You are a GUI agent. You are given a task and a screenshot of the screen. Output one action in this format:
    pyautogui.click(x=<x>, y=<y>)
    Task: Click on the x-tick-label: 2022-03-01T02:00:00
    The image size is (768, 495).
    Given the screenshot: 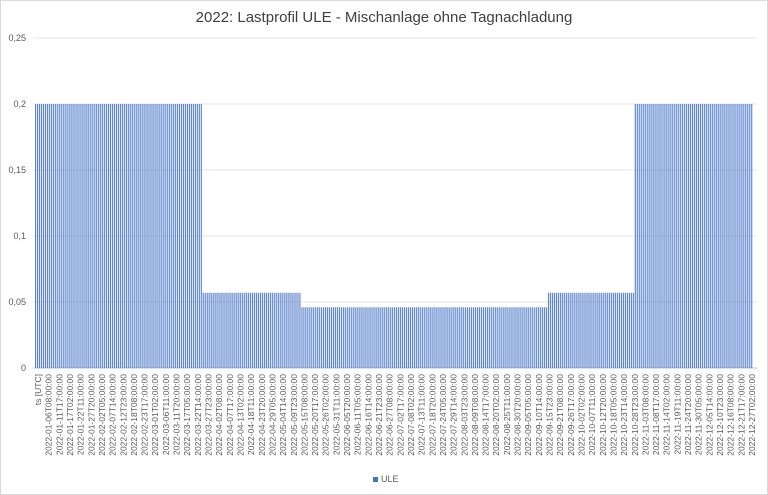 What is the action you would take?
    pyautogui.click(x=155, y=415)
    